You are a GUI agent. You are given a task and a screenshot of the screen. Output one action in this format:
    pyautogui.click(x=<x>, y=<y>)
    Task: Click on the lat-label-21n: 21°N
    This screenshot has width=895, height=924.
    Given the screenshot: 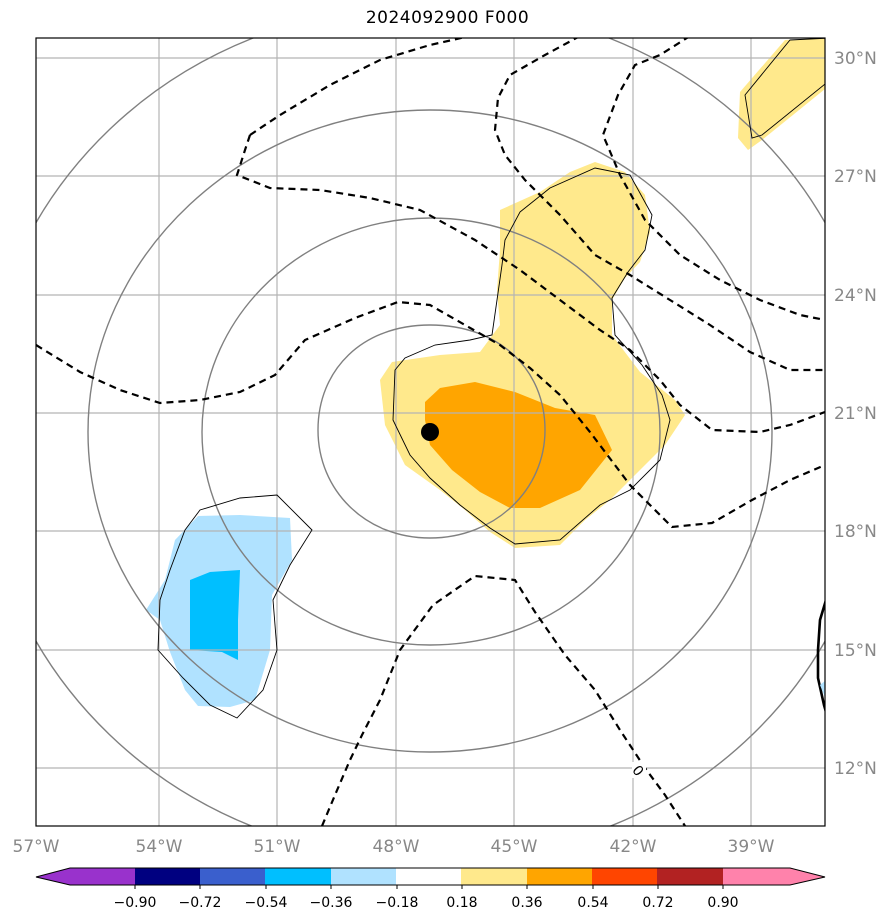 What is the action you would take?
    pyautogui.click(x=855, y=414)
    